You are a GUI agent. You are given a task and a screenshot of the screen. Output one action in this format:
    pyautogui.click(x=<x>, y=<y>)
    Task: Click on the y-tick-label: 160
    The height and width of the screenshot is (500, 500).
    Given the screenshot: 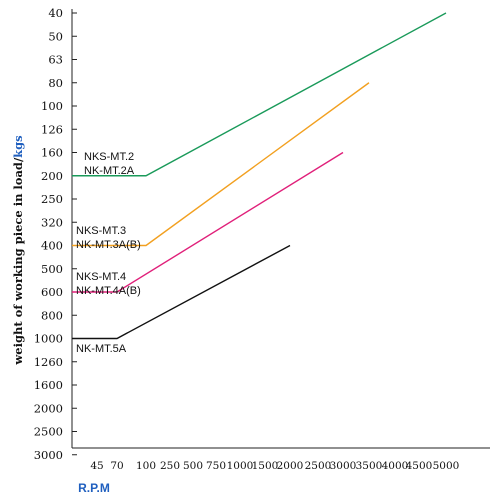 What is the action you would take?
    pyautogui.click(x=52, y=153)
    